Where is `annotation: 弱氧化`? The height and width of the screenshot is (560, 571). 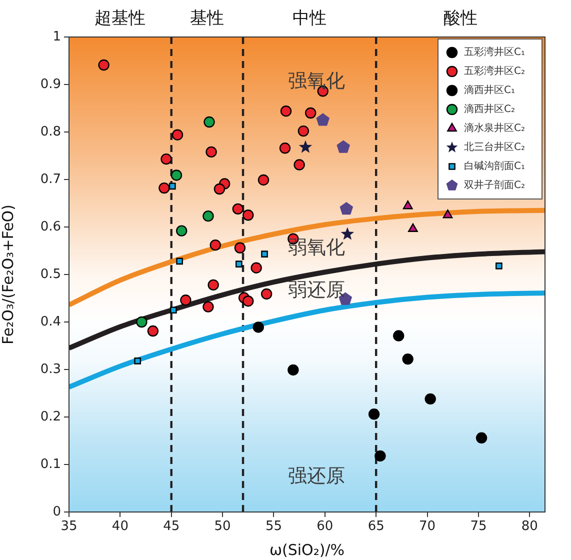
annotation: 弱氧化 is located at coordinates (317, 247).